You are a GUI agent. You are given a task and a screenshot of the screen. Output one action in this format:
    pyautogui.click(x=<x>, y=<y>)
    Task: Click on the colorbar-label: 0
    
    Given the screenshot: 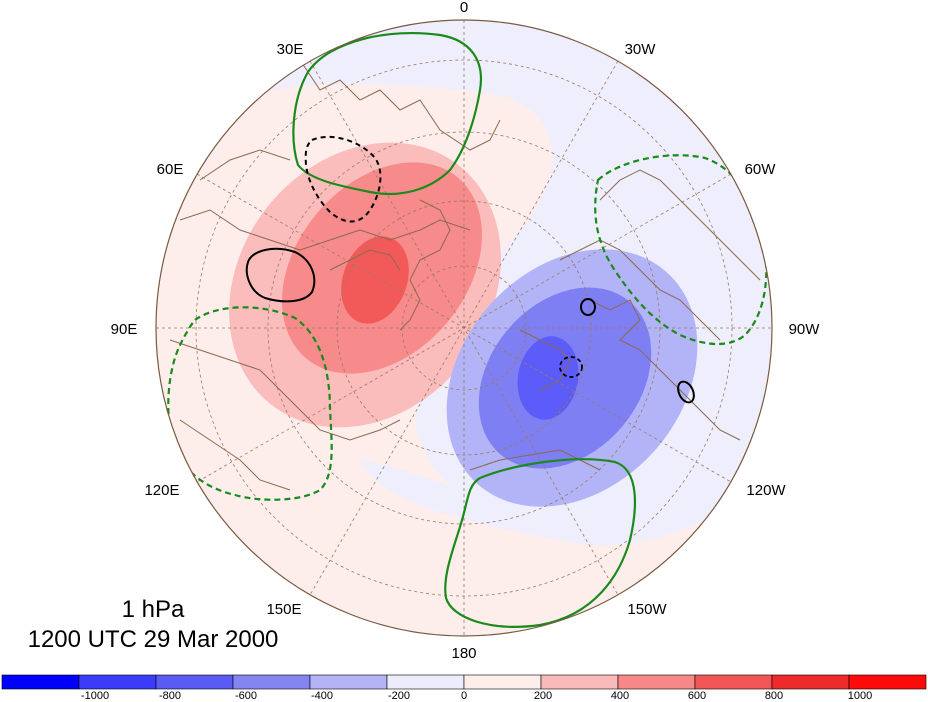 What is the action you would take?
    pyautogui.click(x=464, y=696)
    